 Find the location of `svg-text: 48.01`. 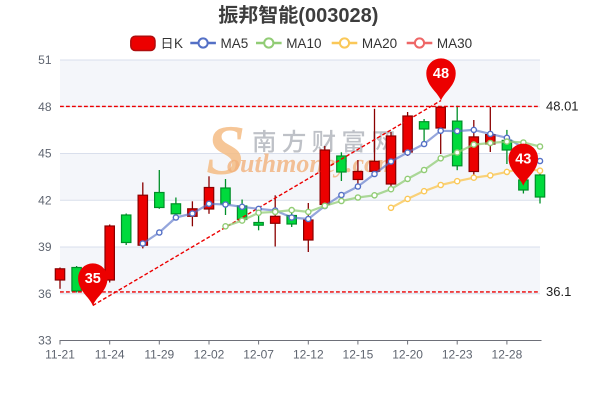

svg-text: 48.01 is located at coordinates (562, 106).